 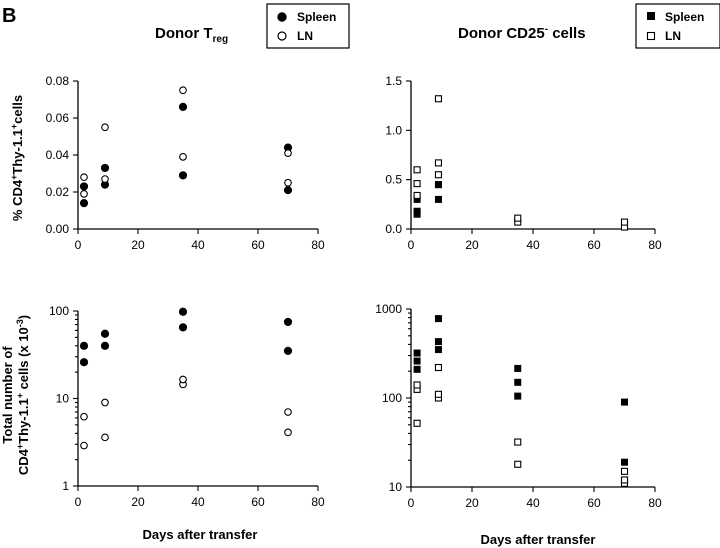 What do you see at coordinates (23, 395) in the screenshot?
I see `ylabel-bottom-line2: CD4+Thy-1.1+ cells (x 10-3)` at bounding box center [23, 395].